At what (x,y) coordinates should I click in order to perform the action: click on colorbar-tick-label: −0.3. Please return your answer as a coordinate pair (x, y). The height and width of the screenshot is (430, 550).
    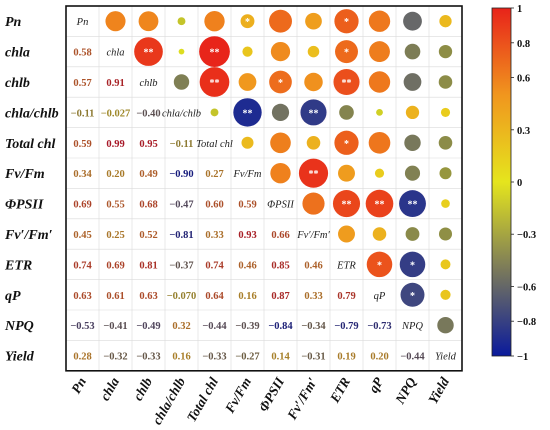
    Looking at the image, I should click on (526, 235).